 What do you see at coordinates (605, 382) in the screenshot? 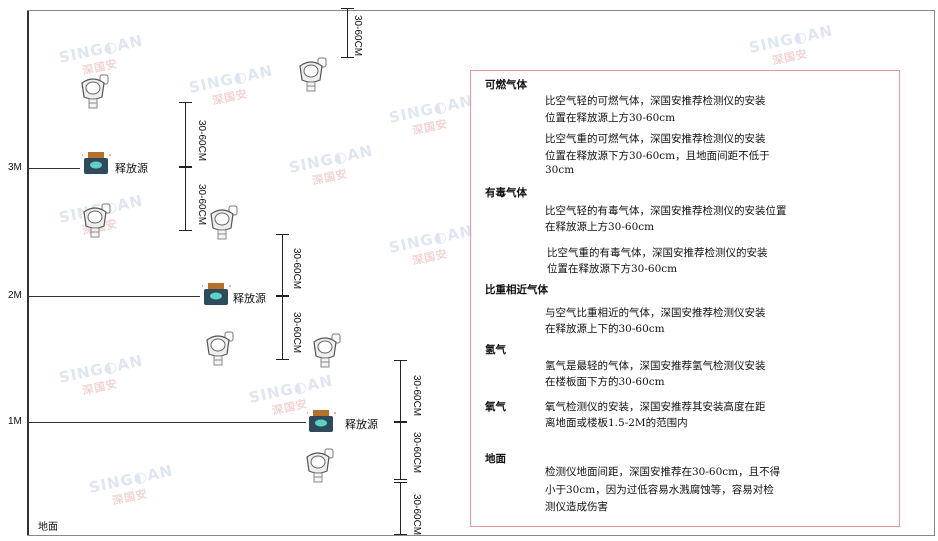
I see `note-line: 在楼板面下方的30-60cm` at bounding box center [605, 382].